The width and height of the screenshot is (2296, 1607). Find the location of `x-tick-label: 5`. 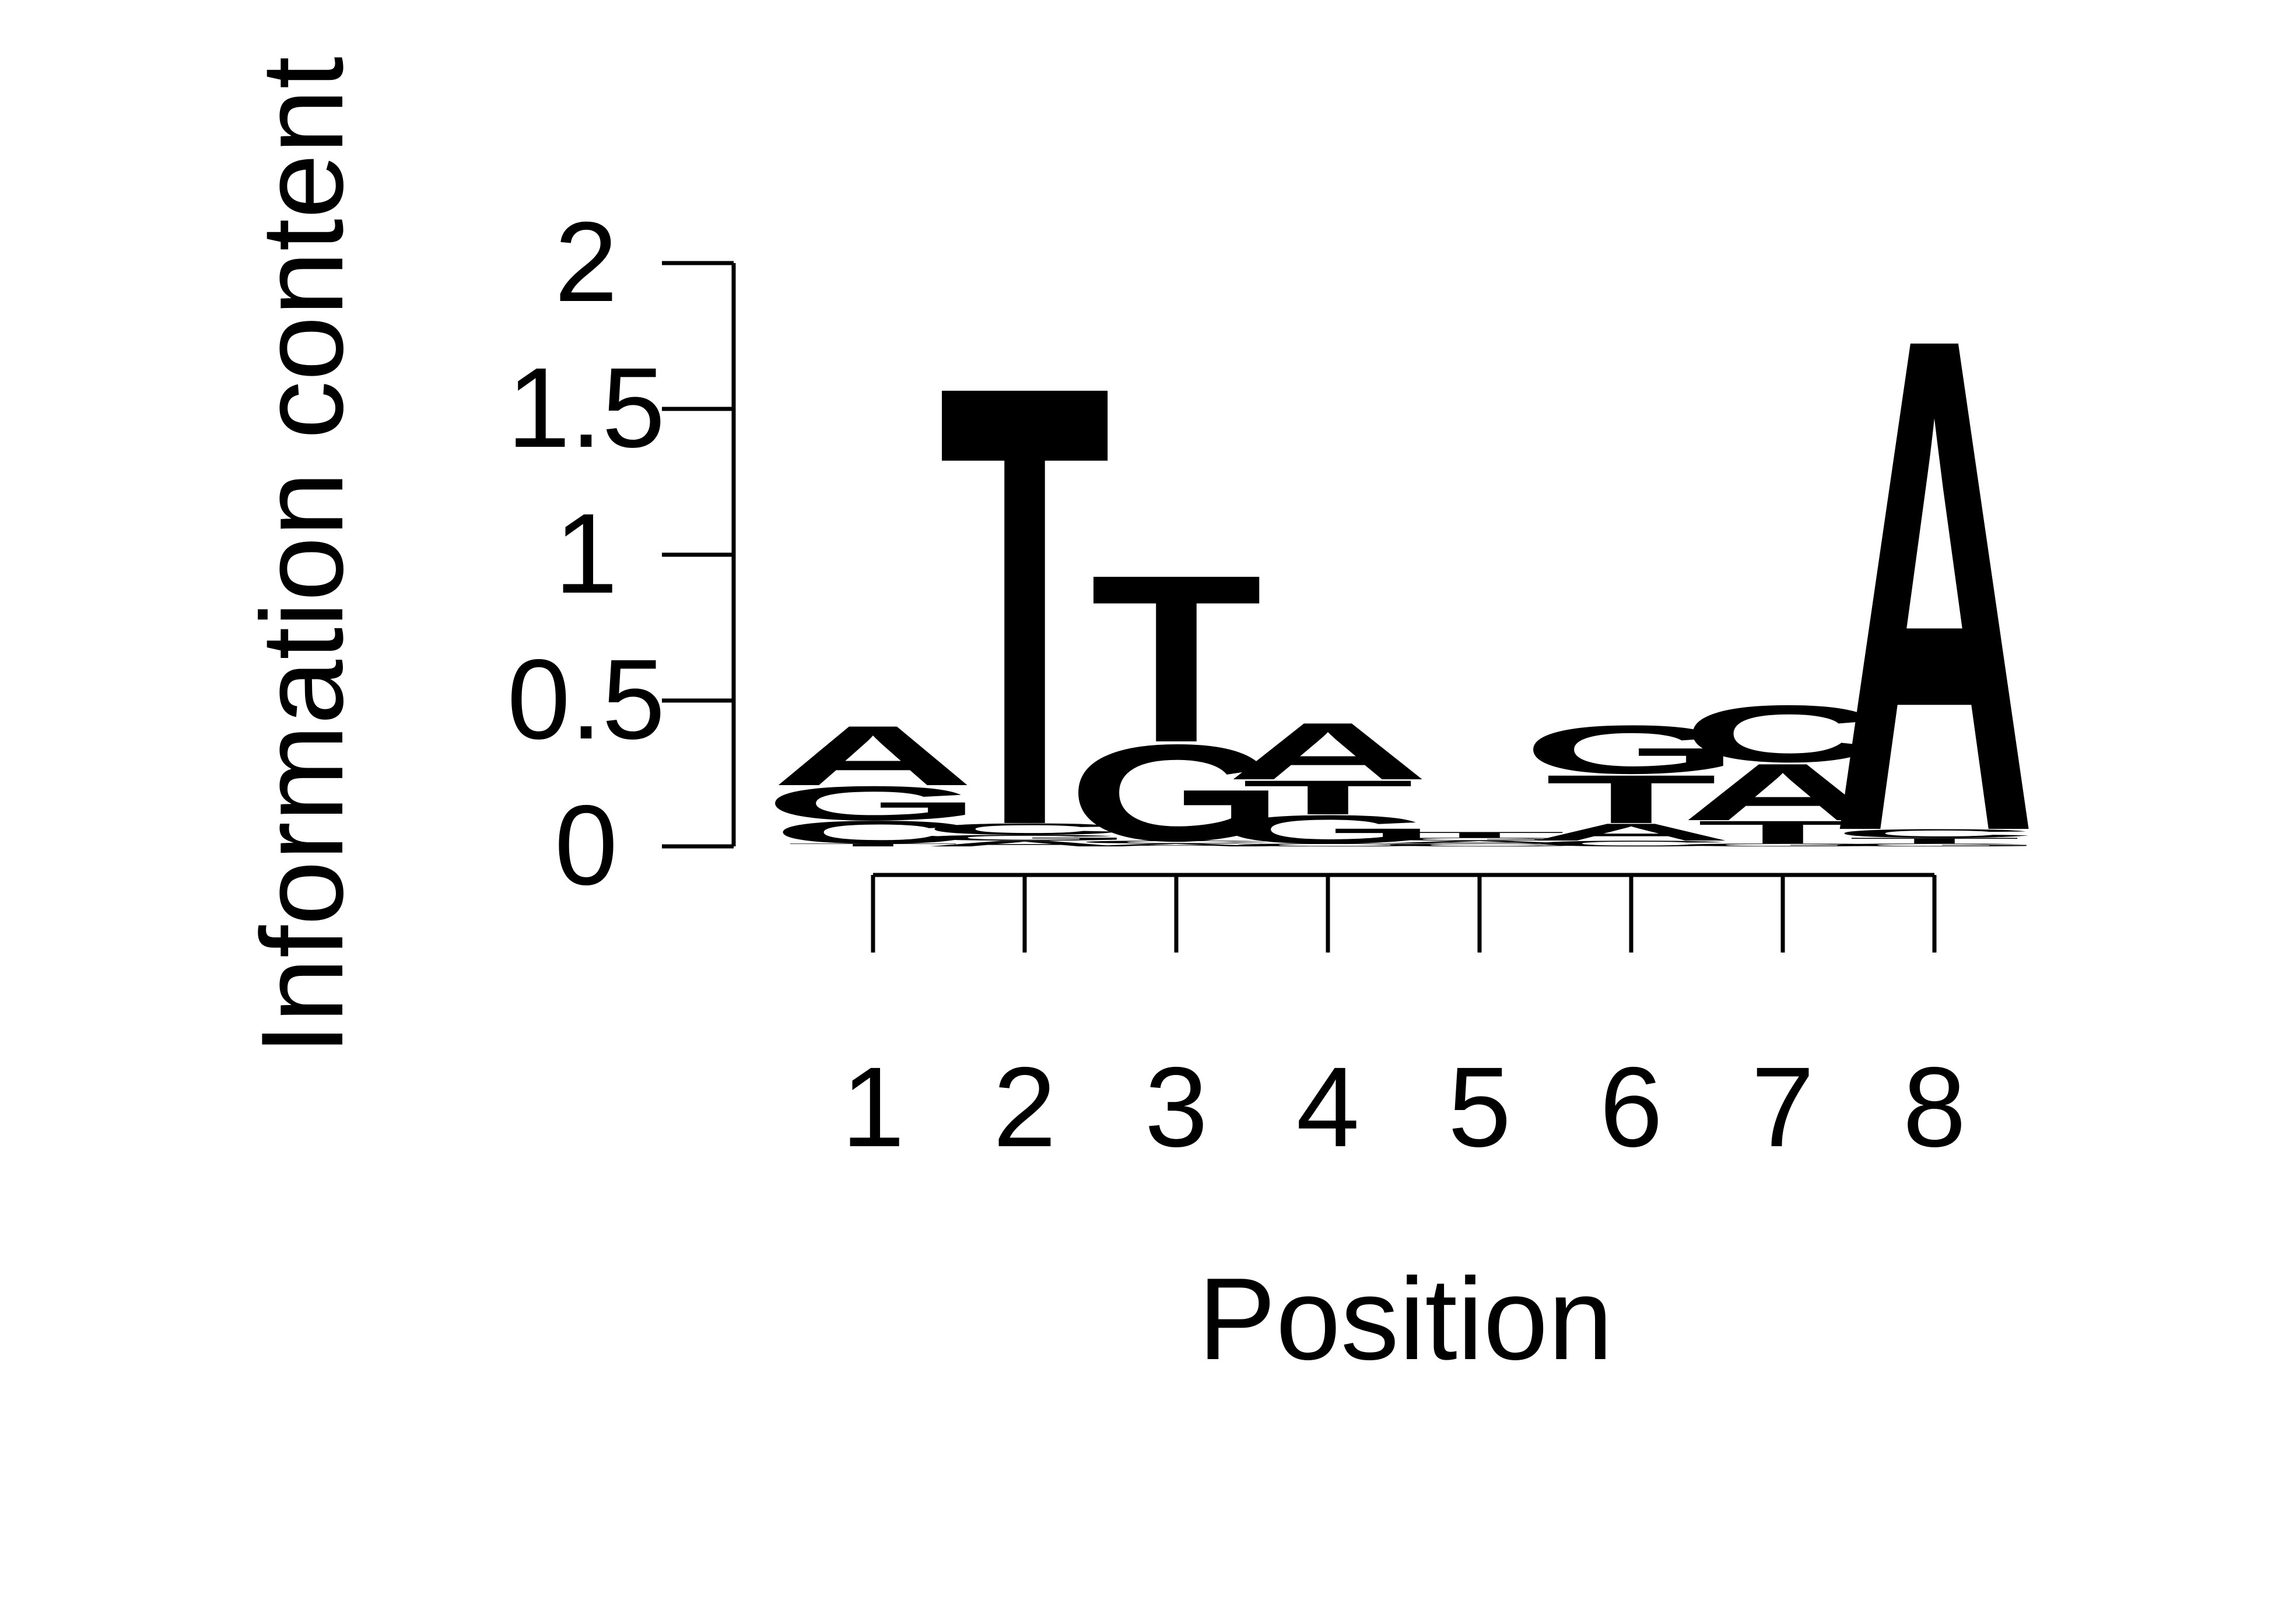

x-tick-label: 5 is located at coordinates (1479, 1107).